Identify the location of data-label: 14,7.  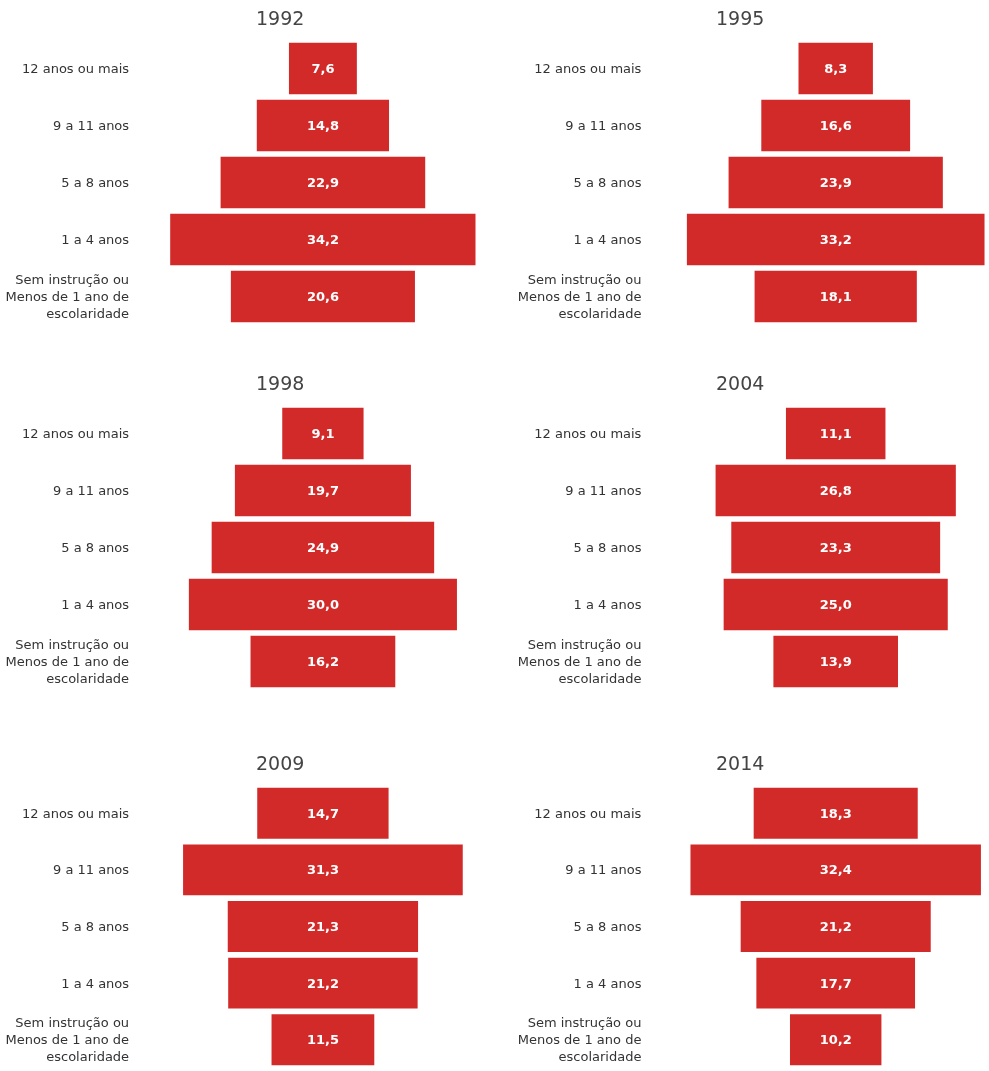
(322, 813).